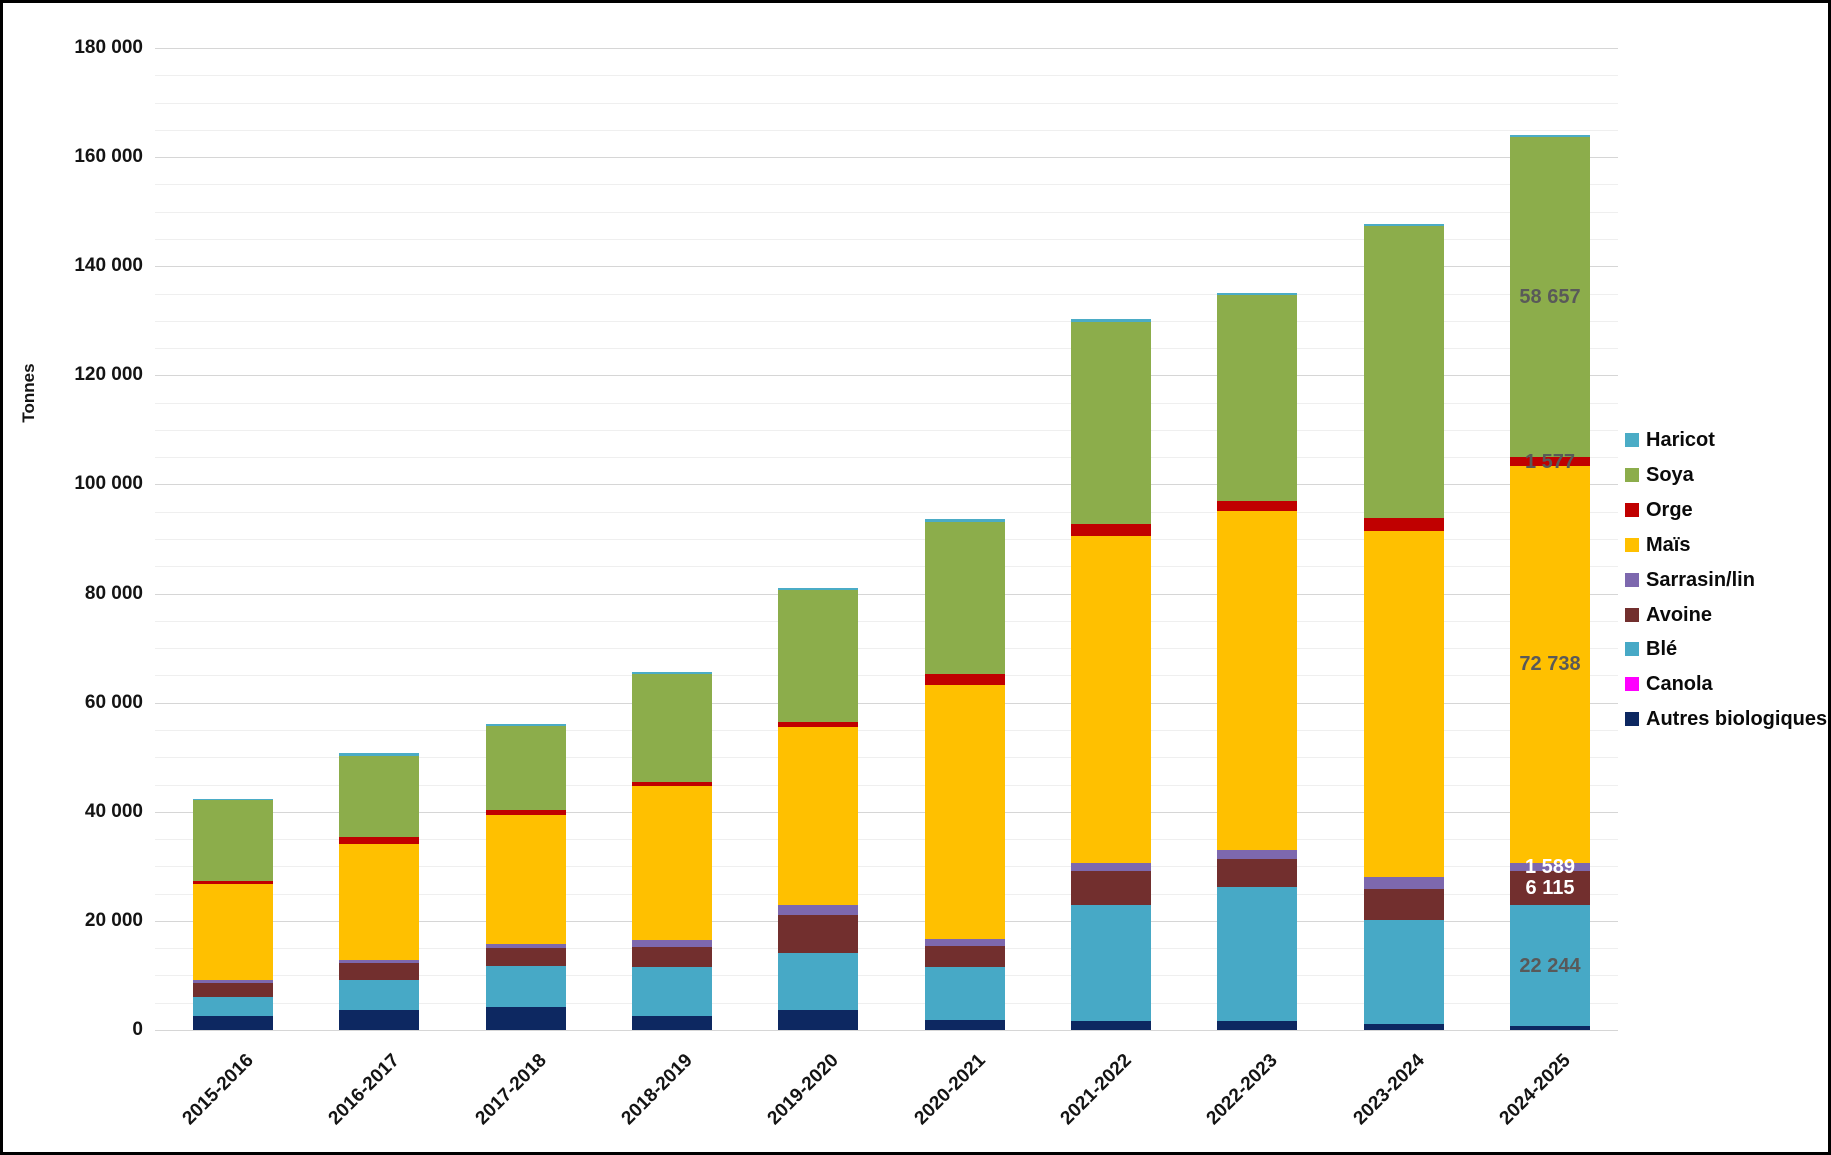 This screenshot has width=1831, height=1155. What do you see at coordinates (1662, 649) in the screenshot?
I see `legend-label: Blé` at bounding box center [1662, 649].